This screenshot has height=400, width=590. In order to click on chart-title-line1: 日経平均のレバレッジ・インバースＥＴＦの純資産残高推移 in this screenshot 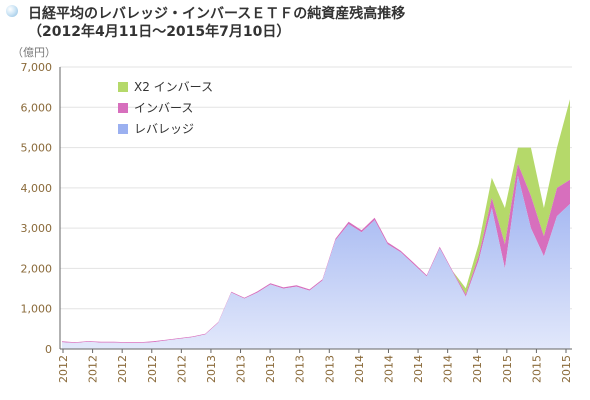, I will do `click(217, 14)`.